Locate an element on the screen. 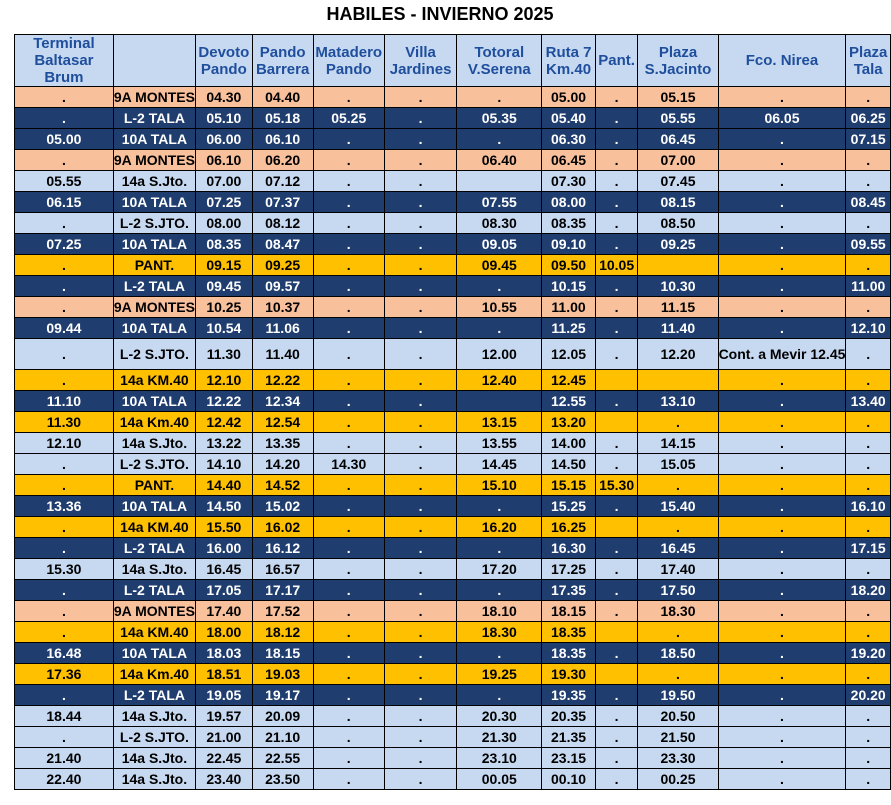 Image resolution: width=891 pixels, height=805 pixels. table-cell: 20.20 is located at coordinates (868, 695).